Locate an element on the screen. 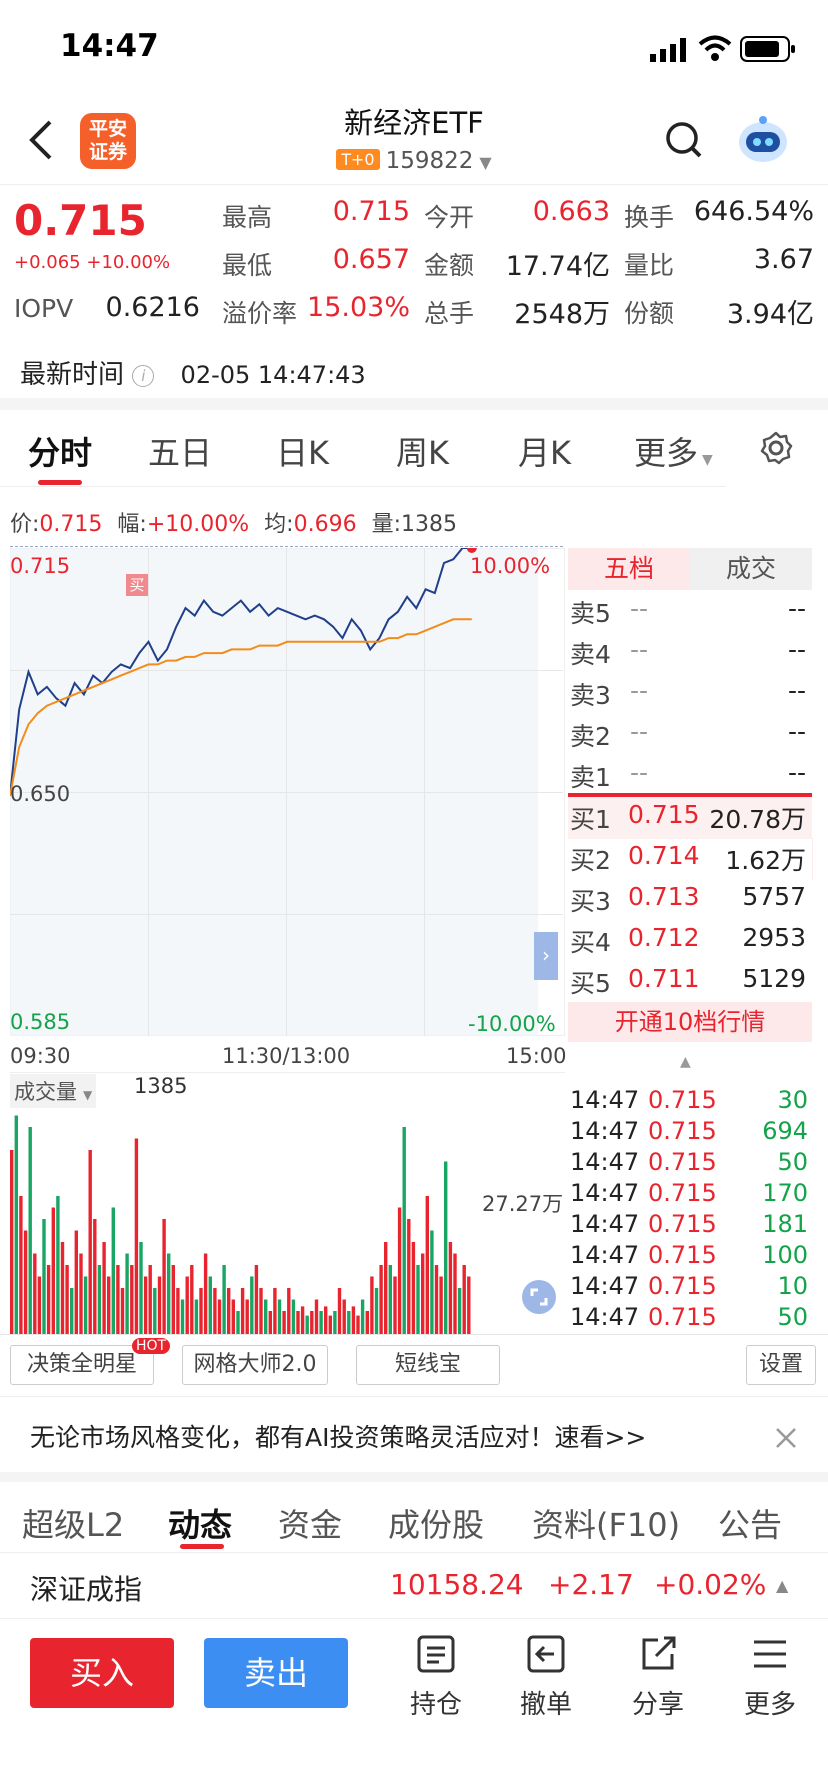  volume-selector: 成交量 ▼ is located at coordinates (53, 1091).